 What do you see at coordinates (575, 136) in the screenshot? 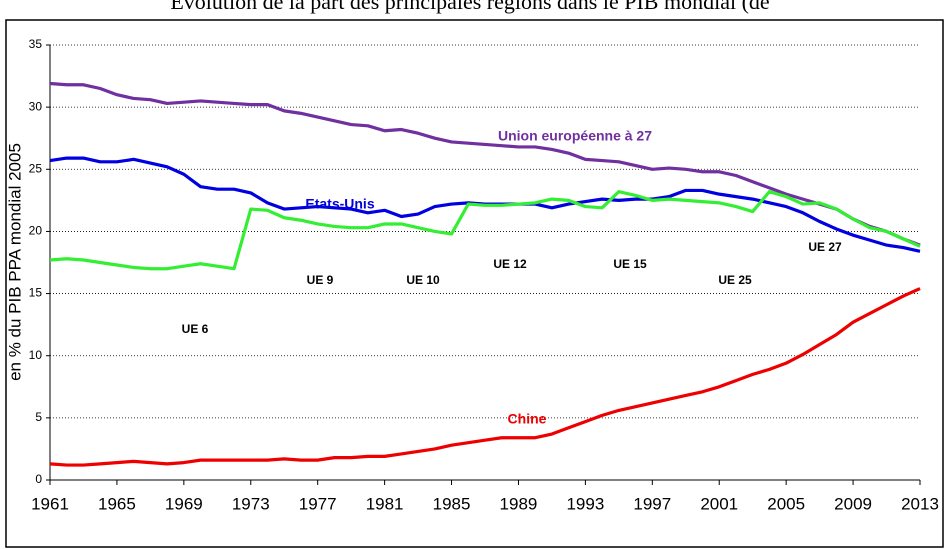
I see `series-label: Union européenne à 27` at bounding box center [575, 136].